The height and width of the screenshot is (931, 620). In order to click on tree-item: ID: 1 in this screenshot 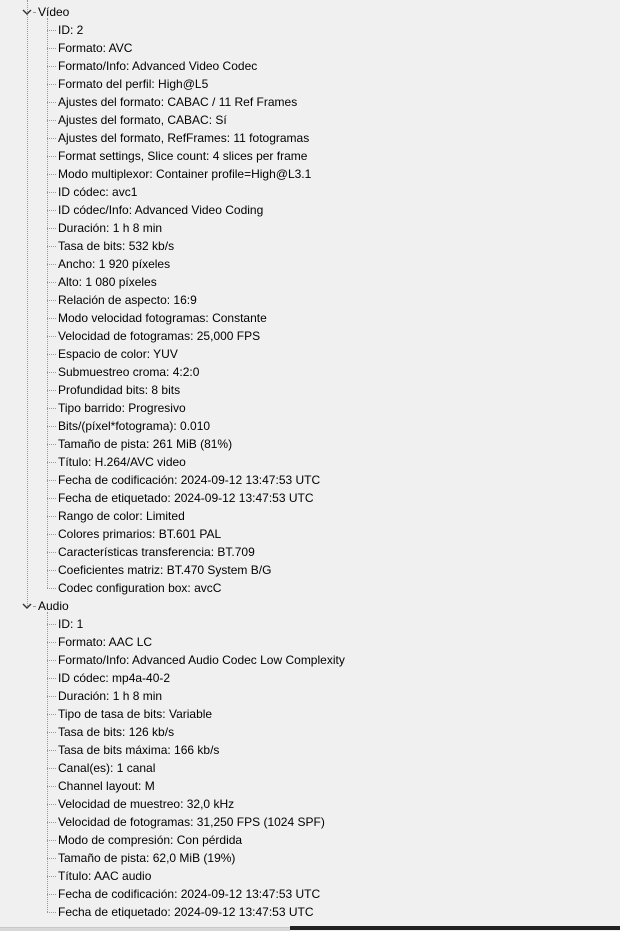, I will do `click(310, 624)`.